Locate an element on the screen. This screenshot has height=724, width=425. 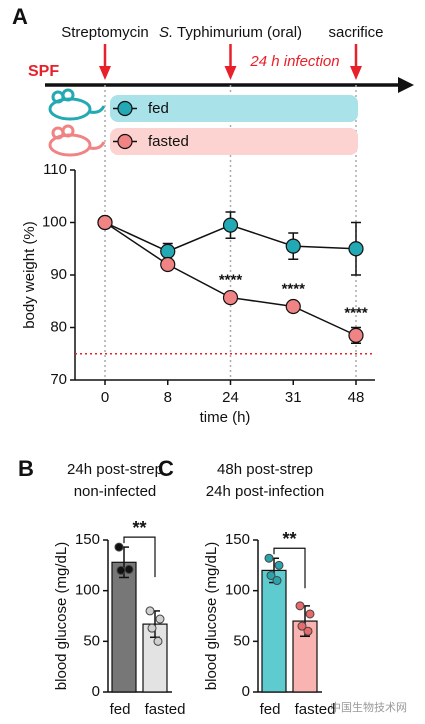
event-label: S. Typhimurium (oral) is located at coordinates (230, 32).